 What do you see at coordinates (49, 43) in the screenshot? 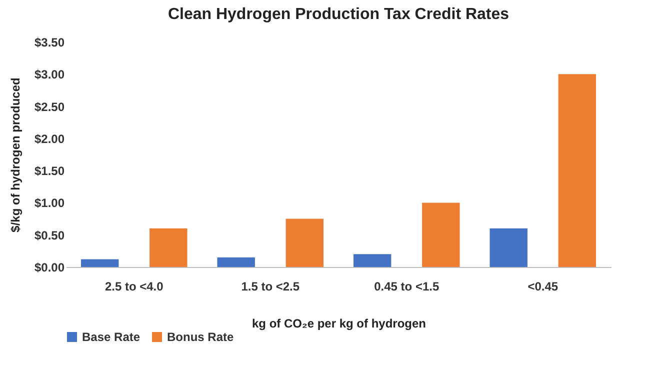
I see `y-tick-label: $3.50` at bounding box center [49, 43].